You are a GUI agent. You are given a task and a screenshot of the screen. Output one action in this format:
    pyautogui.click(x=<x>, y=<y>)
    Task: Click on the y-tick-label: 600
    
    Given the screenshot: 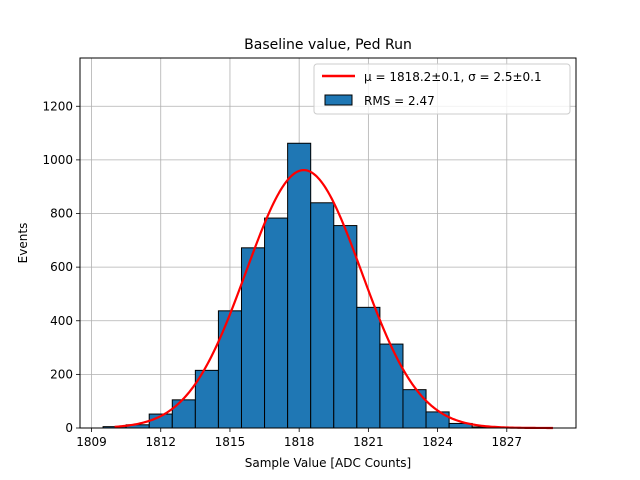 What is the action you would take?
    pyautogui.click(x=61, y=267)
    